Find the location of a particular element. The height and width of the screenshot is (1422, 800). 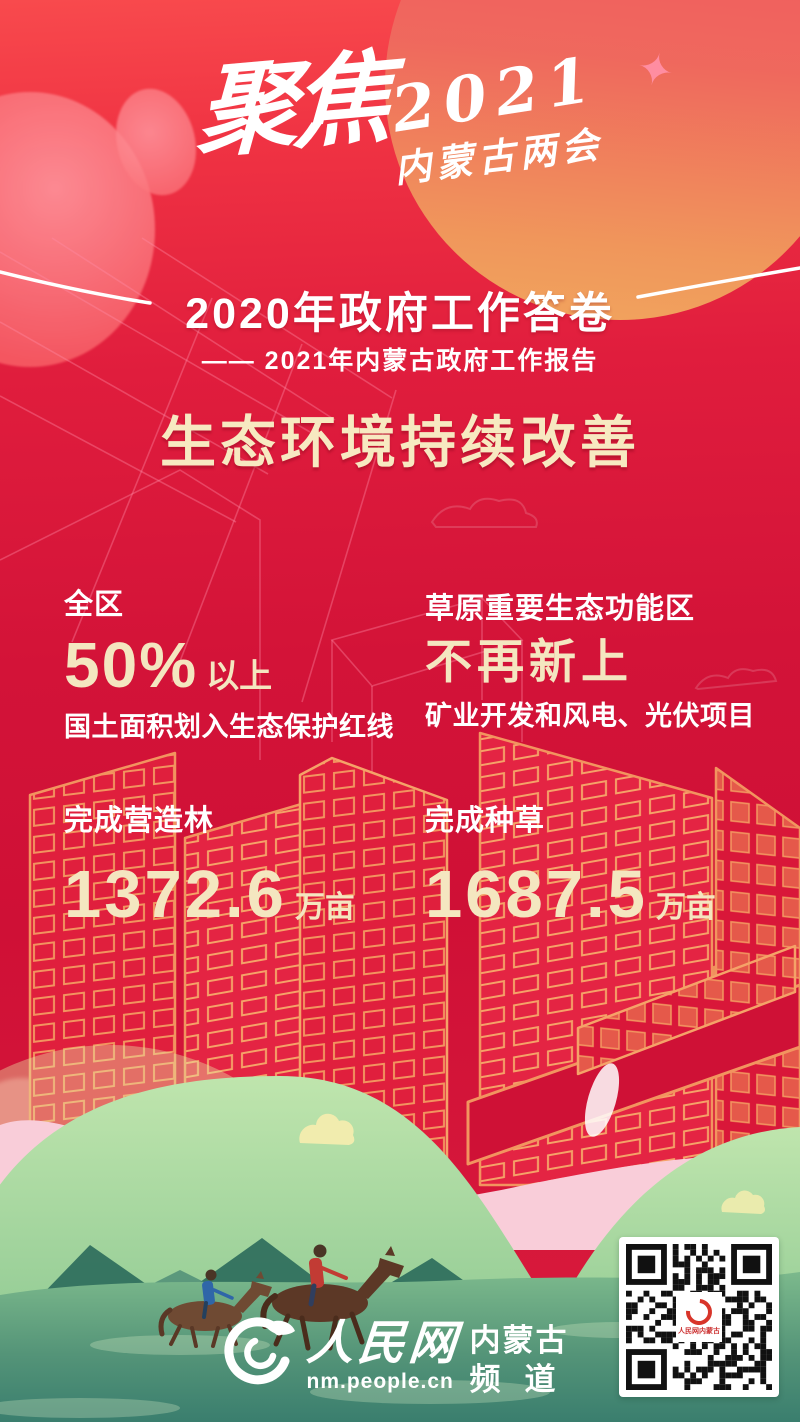

page-title: 2020年政府工作答卷 is located at coordinates (400, 314).